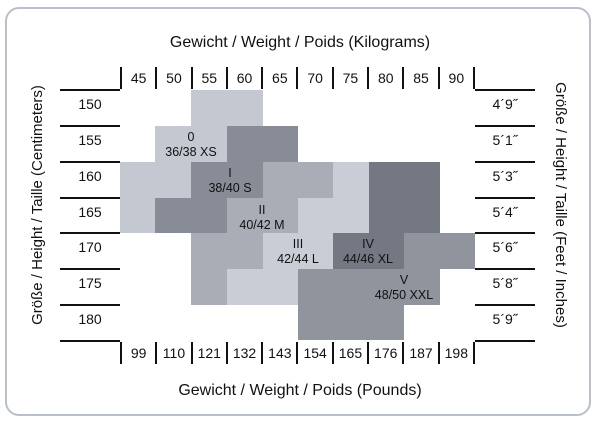 The image size is (600, 425). What do you see at coordinates (505, 212) in the screenshot?
I see `height-ftin-label: 5´4˝` at bounding box center [505, 212].